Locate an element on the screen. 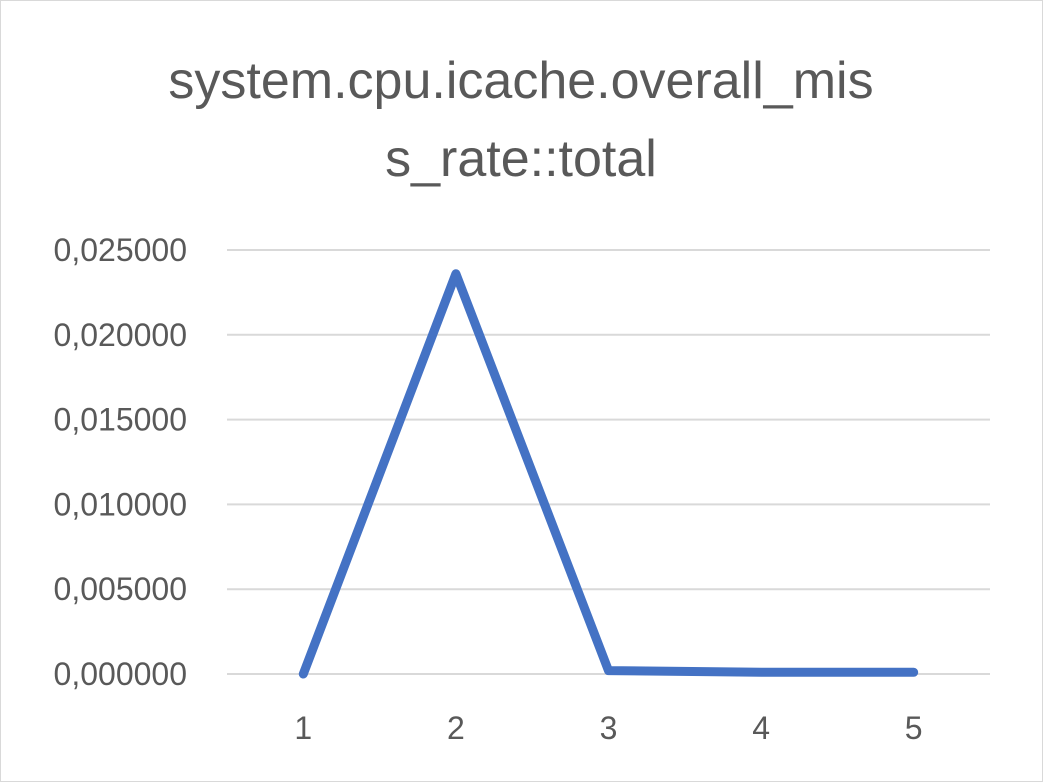 This screenshot has width=1043, height=782. x-tick-label: 3 is located at coordinates (609, 728).